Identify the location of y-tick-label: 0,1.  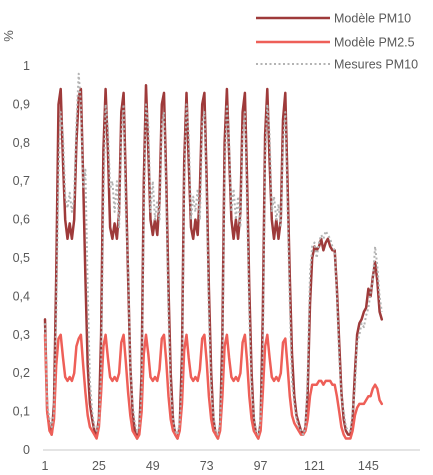
(21, 412).